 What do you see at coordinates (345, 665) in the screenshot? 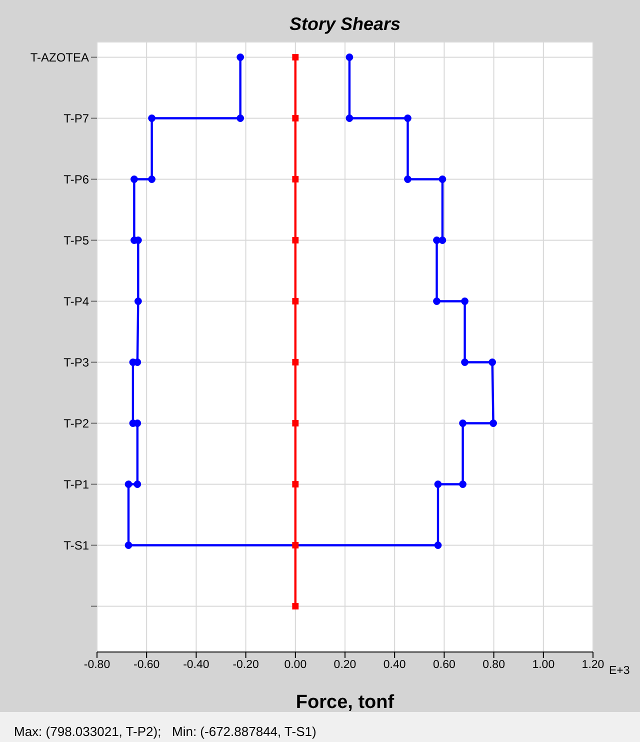
I see `x-tick-label: 0.20` at bounding box center [345, 665].